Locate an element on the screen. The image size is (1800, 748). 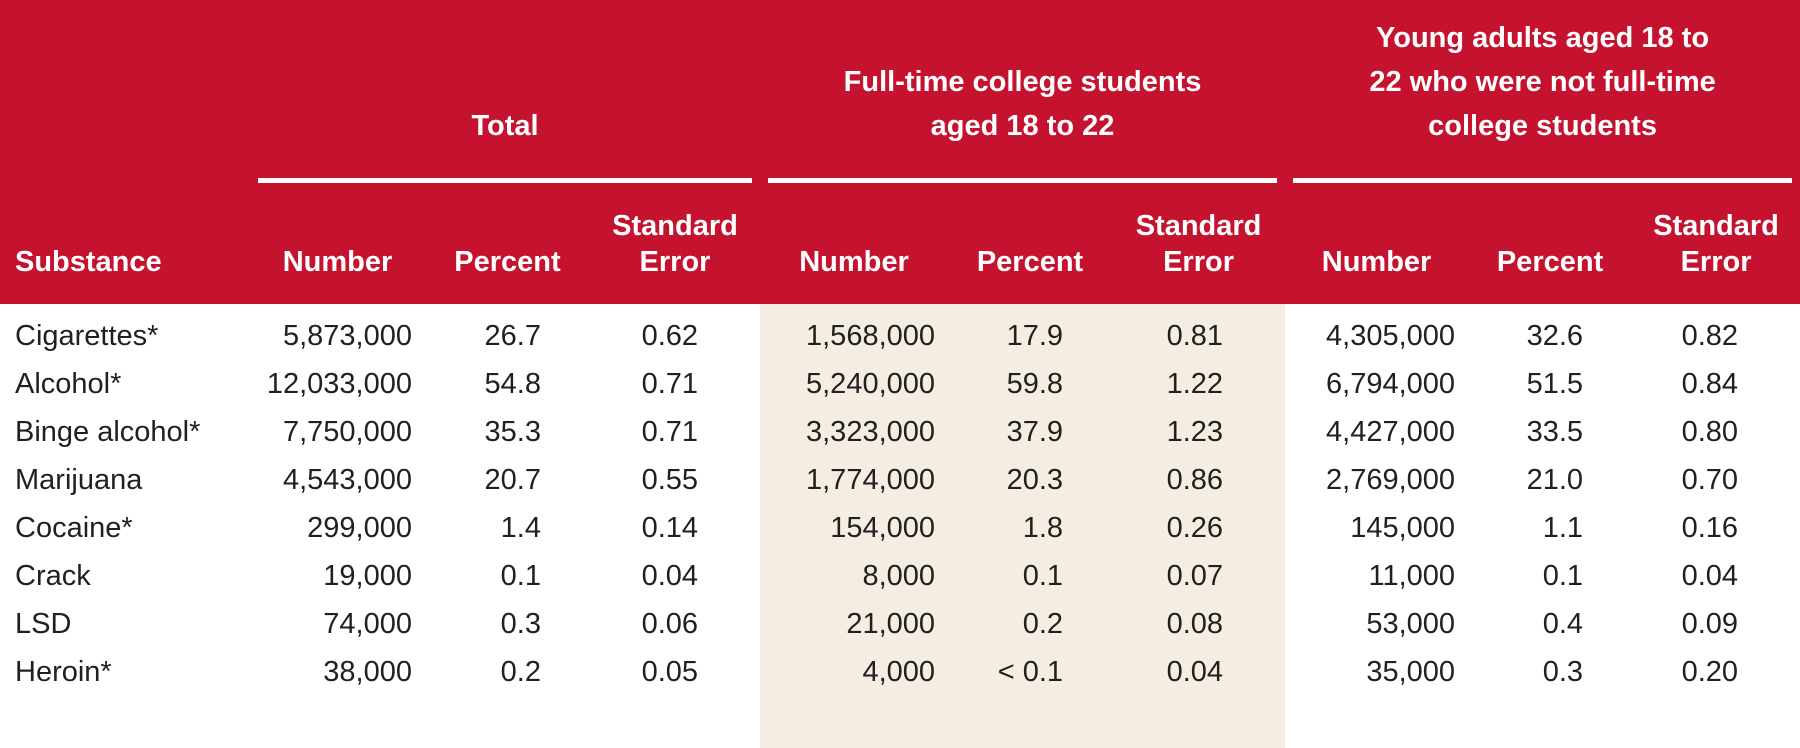
value-cell: 33.5 is located at coordinates (1555, 431).